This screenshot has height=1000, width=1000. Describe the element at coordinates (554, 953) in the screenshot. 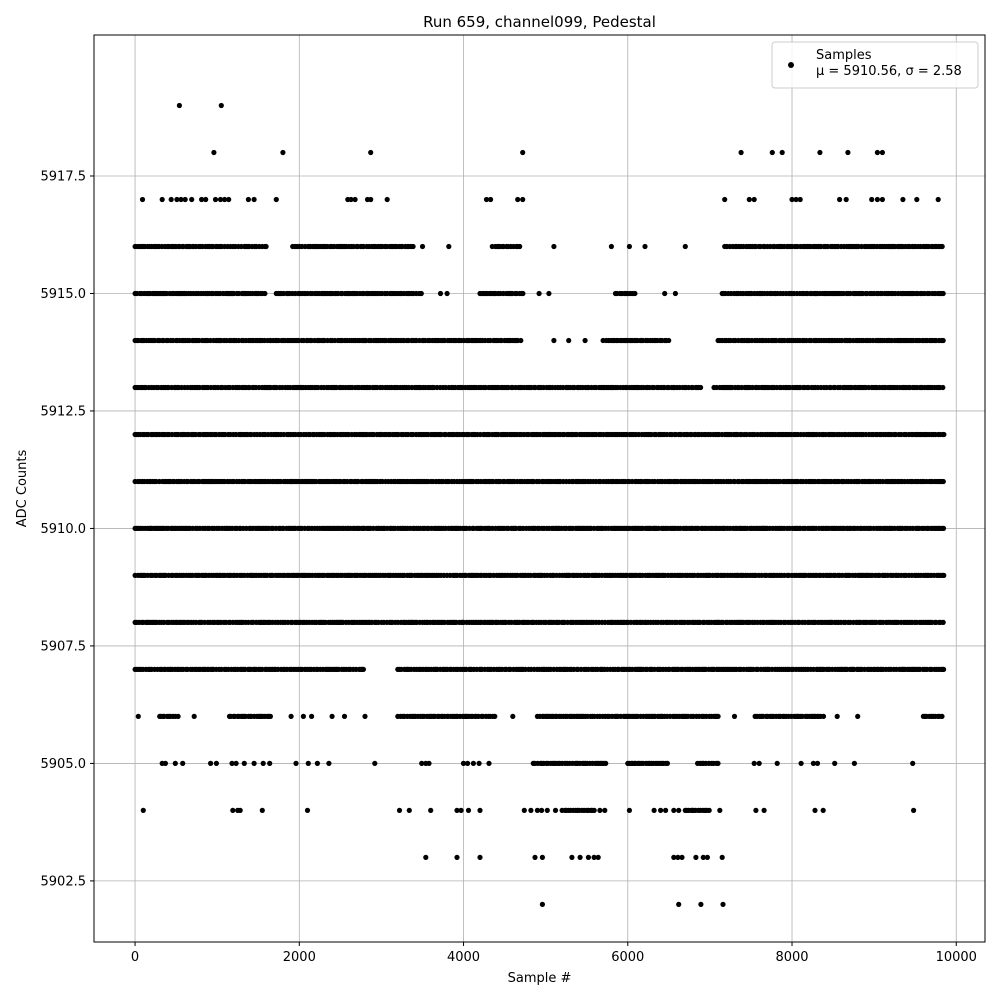

I see `x-axis-ticks: 0 2000 4000 6000 8000 10000` at that location.